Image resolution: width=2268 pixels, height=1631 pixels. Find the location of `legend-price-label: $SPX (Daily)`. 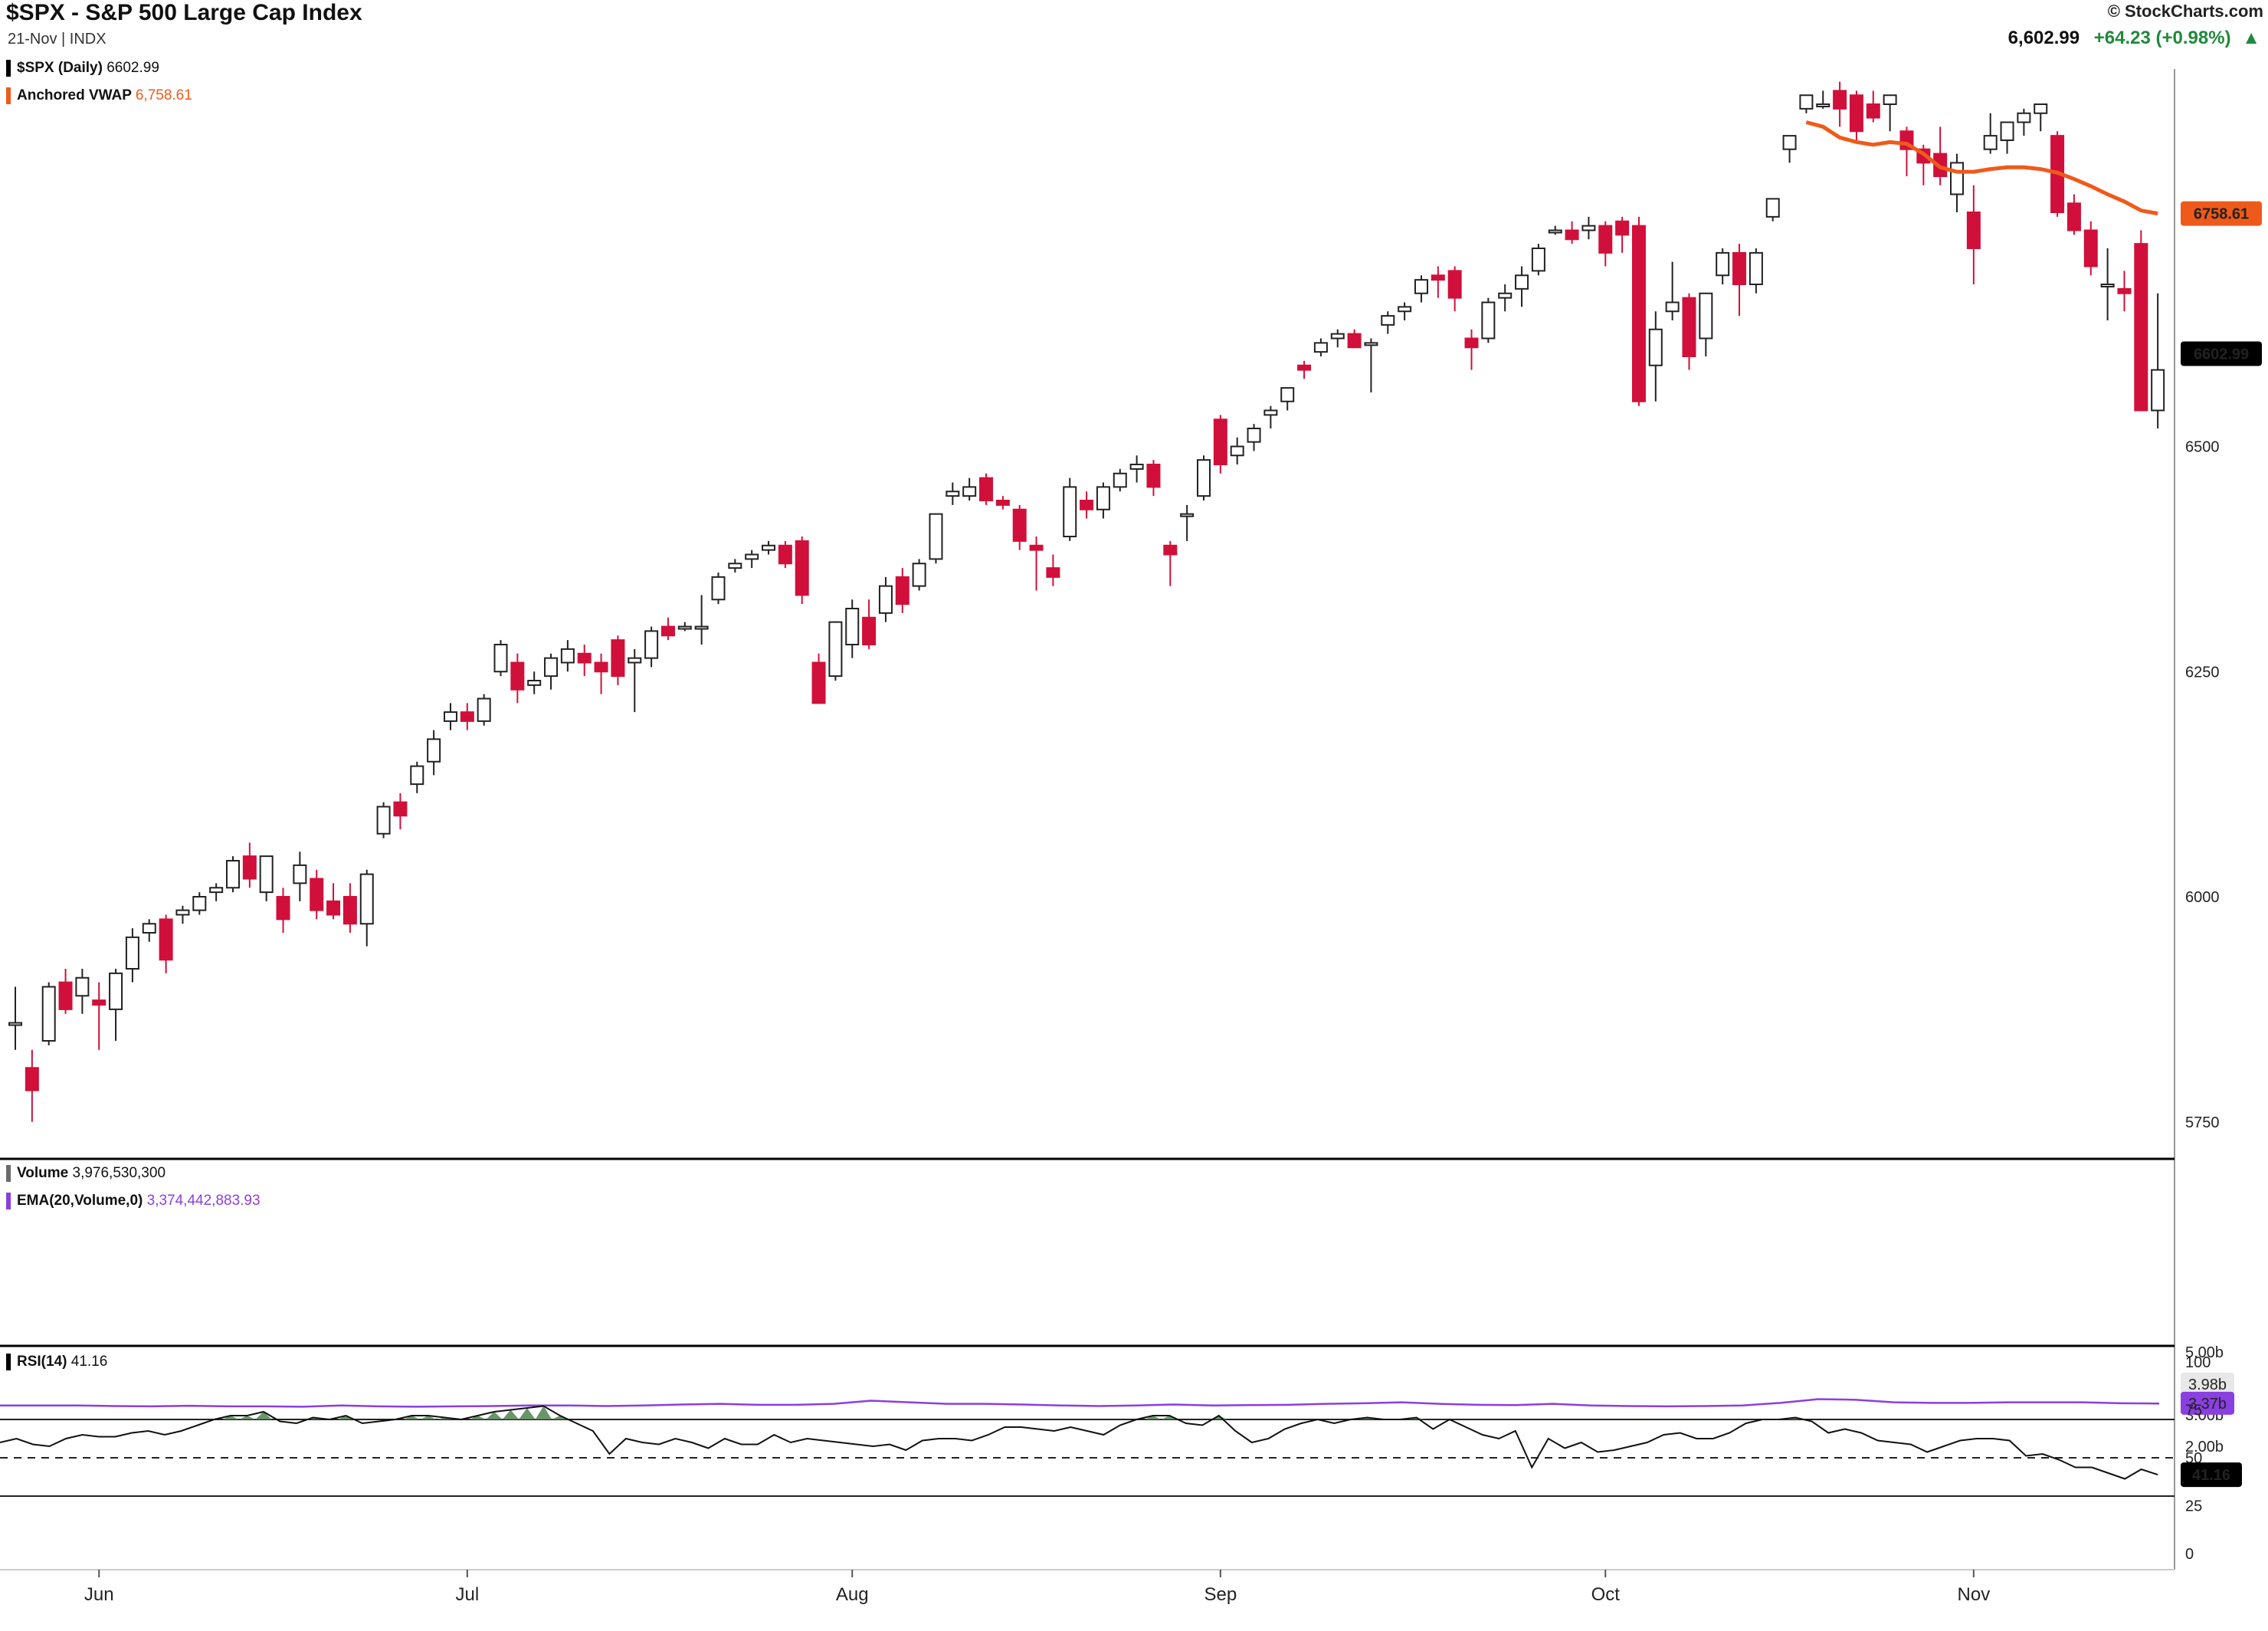

legend-price-label: $SPX (Daily) is located at coordinates (60, 68).